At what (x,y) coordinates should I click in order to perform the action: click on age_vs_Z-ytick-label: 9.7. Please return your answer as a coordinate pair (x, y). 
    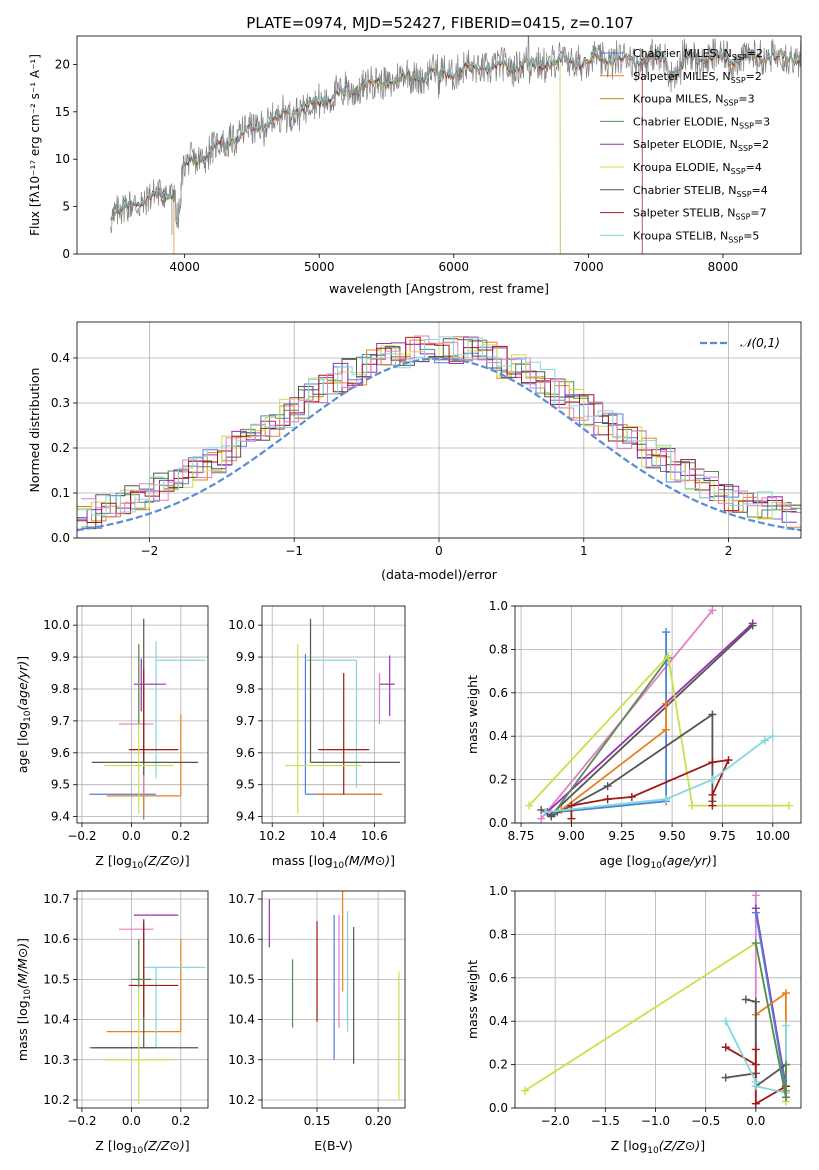
    Looking at the image, I should click on (60, 721).